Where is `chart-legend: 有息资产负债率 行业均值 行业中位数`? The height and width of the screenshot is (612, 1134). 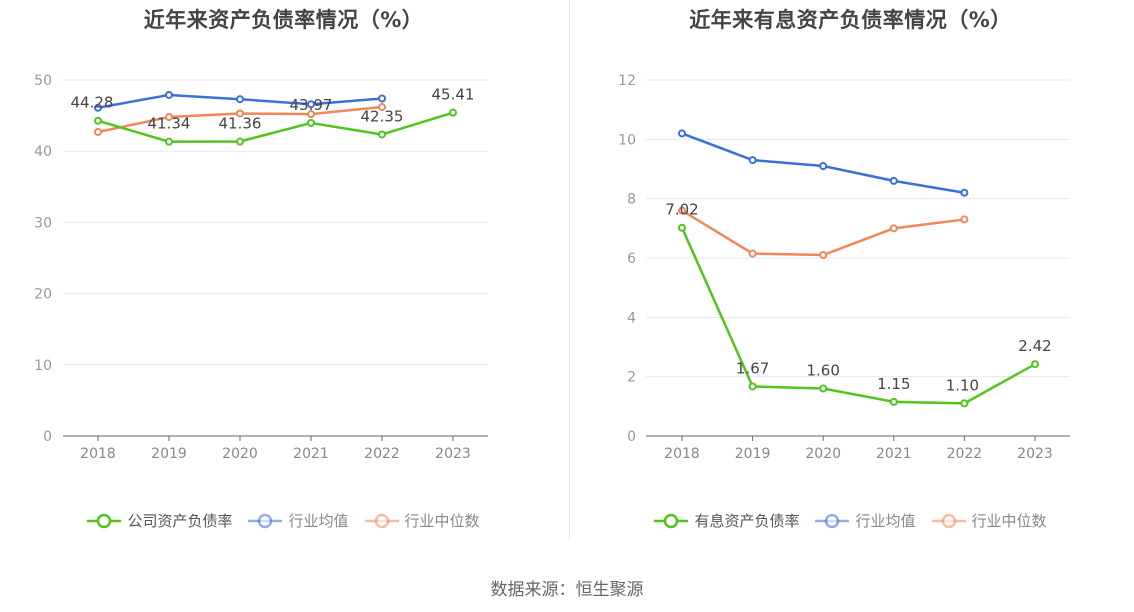
chart-legend: 有息资产负债率 行业均值 行业中位数 is located at coordinates (850, 520).